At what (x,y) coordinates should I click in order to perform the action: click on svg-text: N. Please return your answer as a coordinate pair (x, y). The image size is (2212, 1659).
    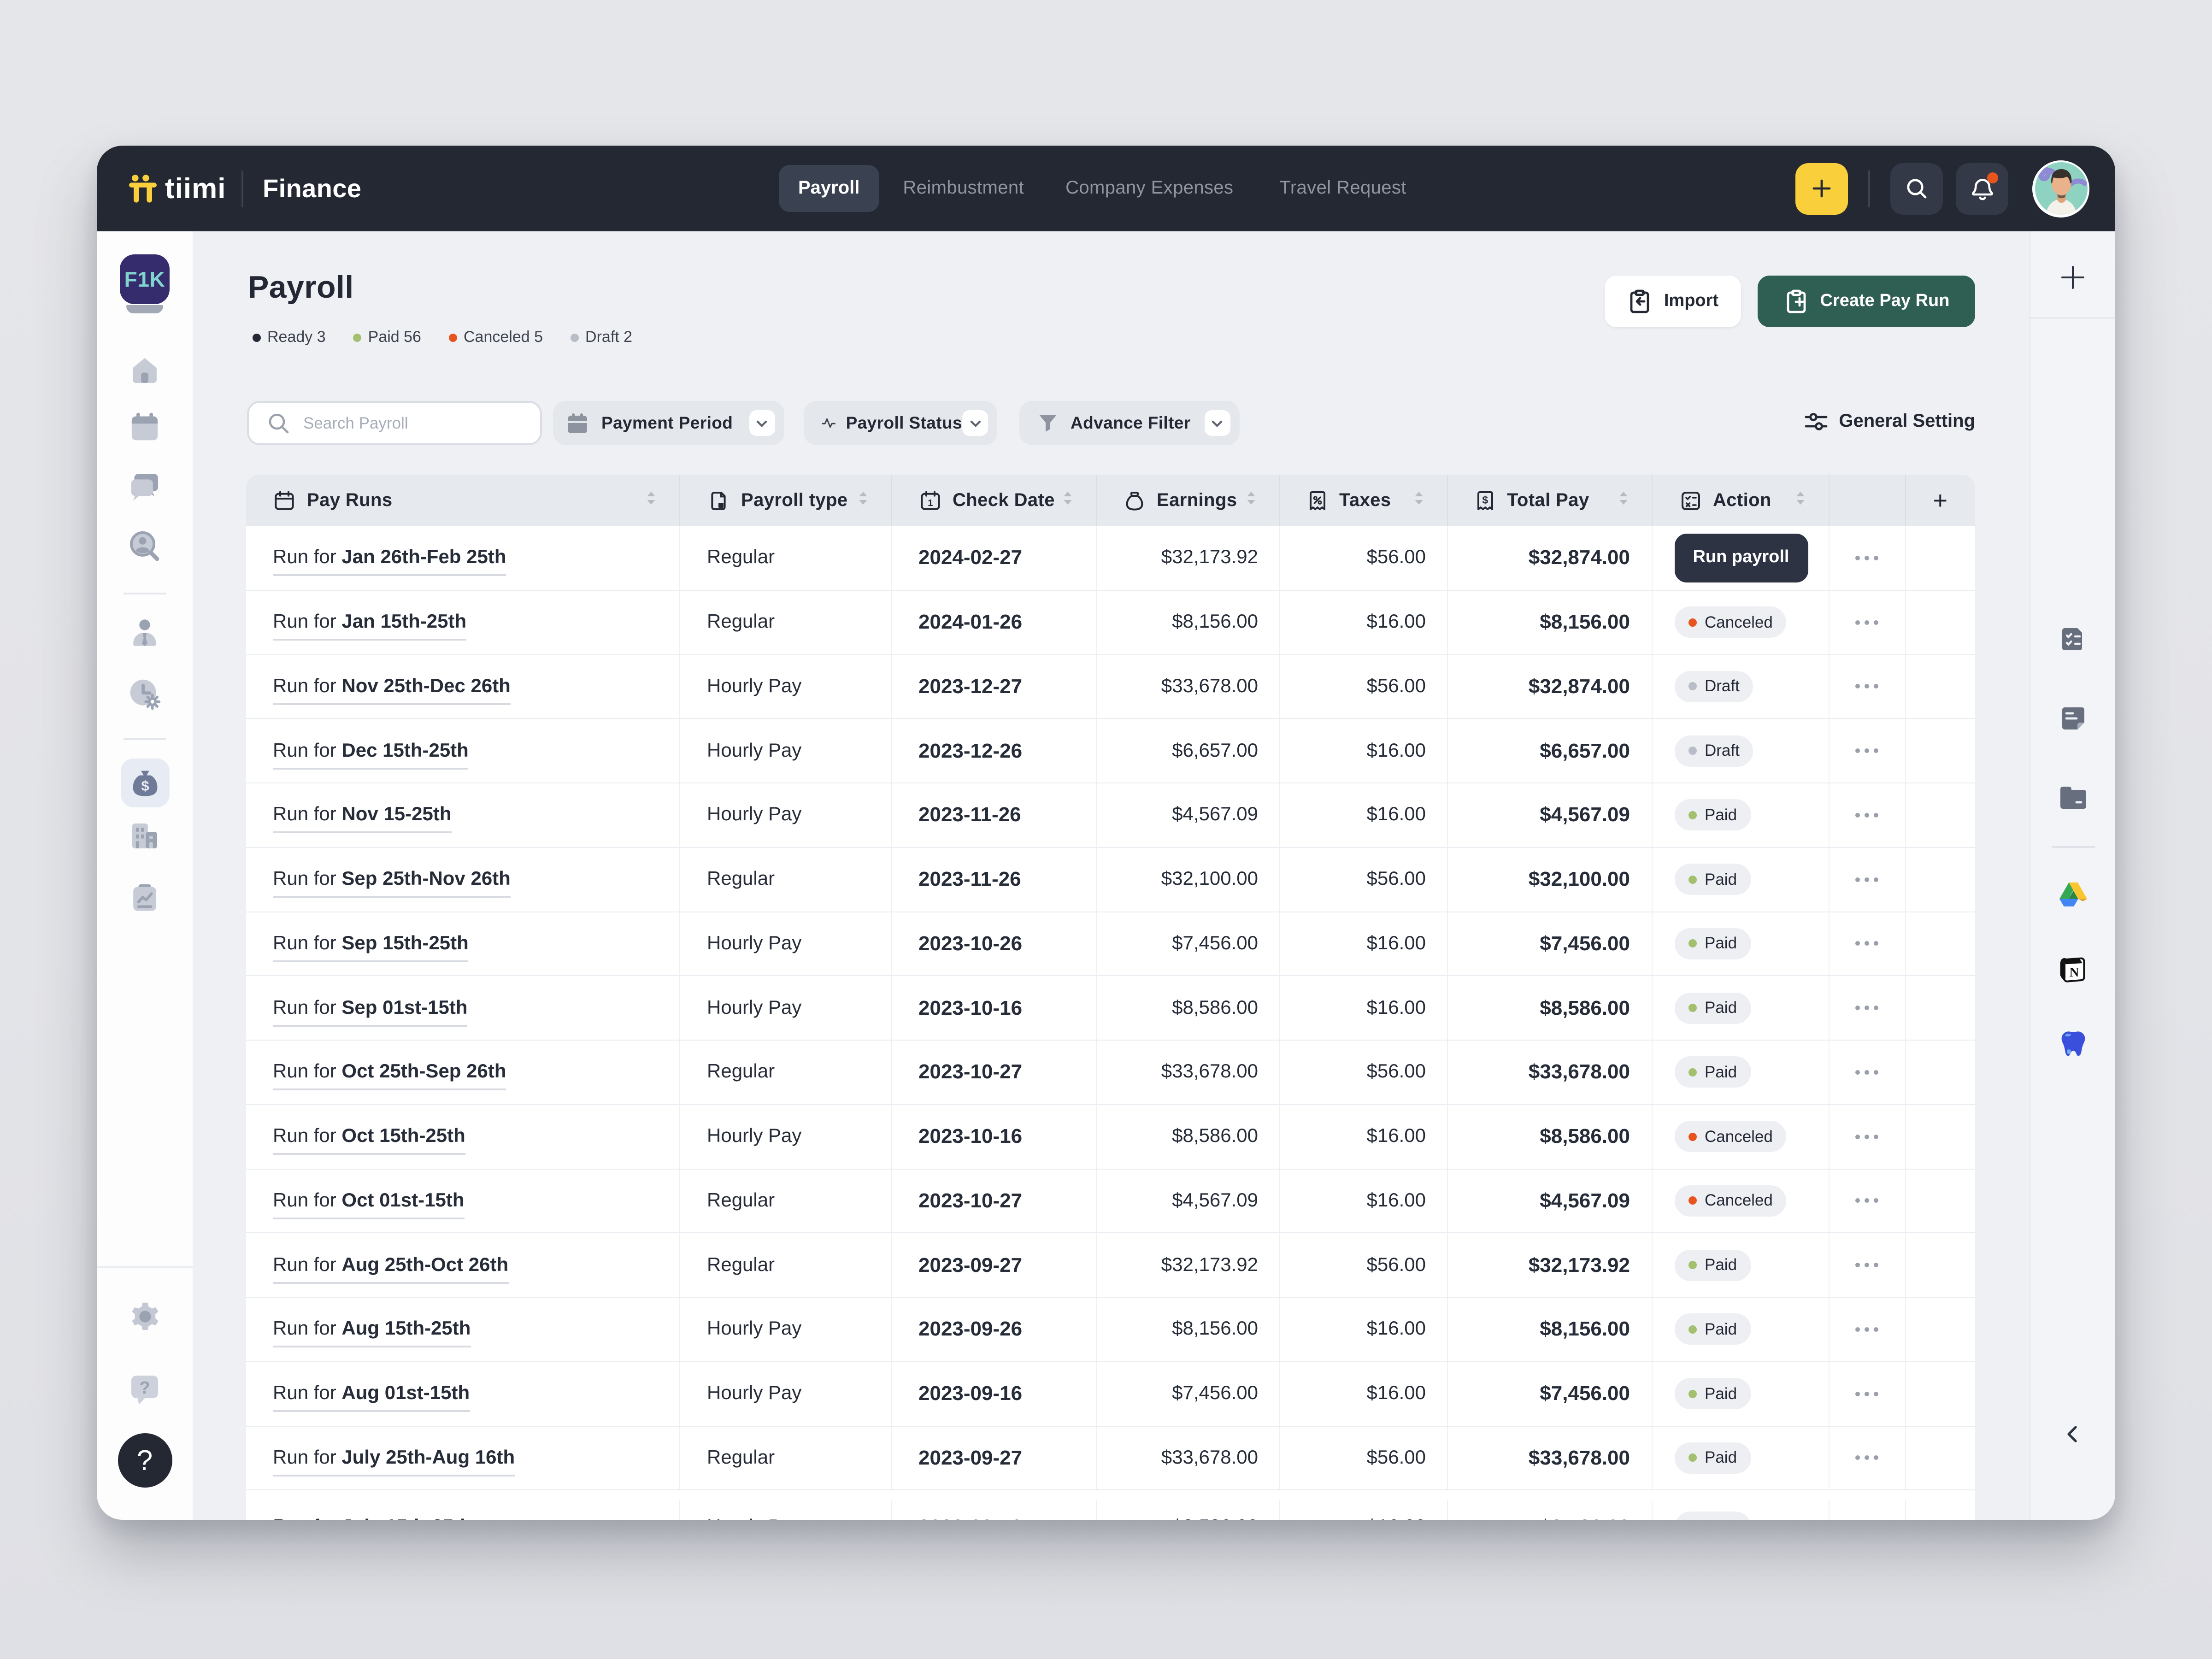
    Looking at the image, I should click on (2074, 972).